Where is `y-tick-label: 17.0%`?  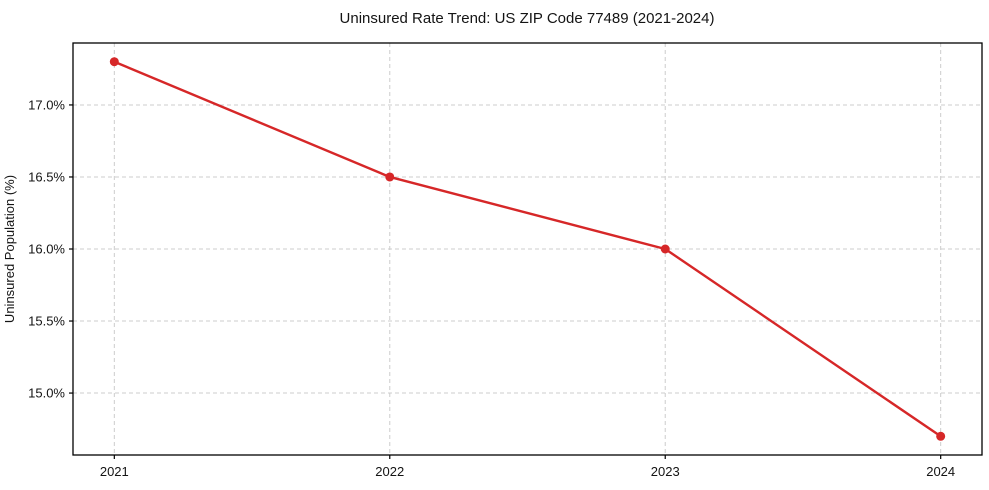 y-tick-label: 17.0% is located at coordinates (46, 104).